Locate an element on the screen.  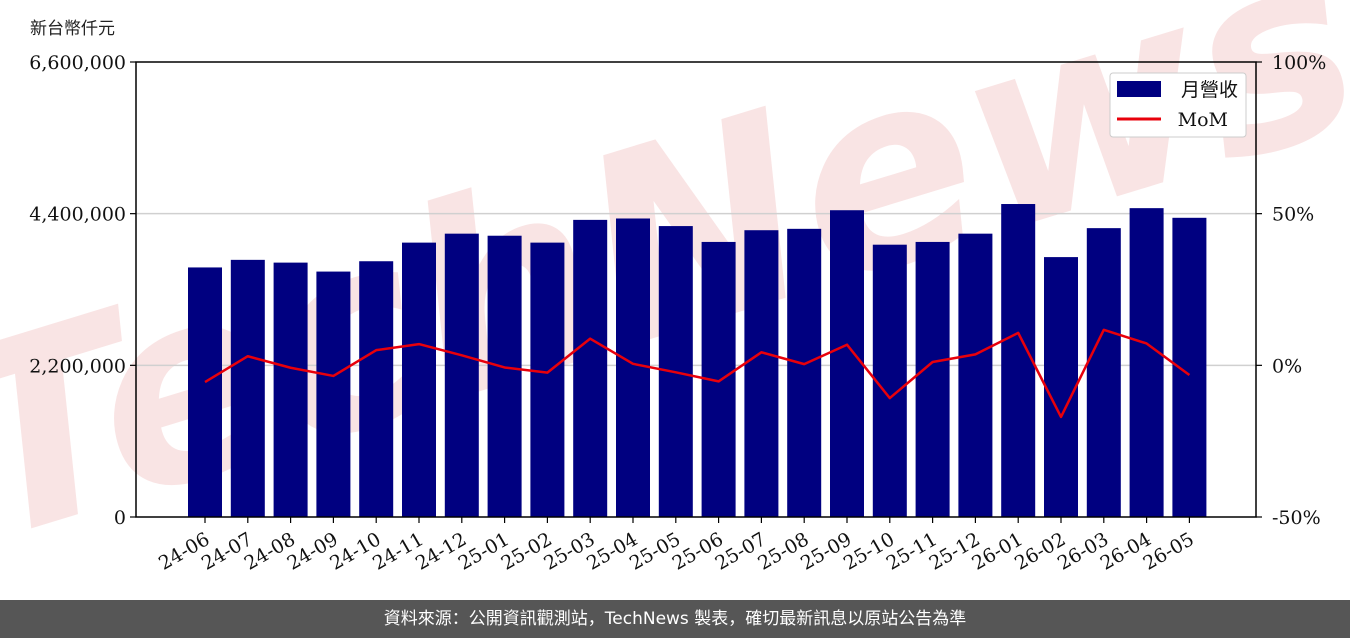
y-right-tick-label: -50% is located at coordinates (1296, 518).